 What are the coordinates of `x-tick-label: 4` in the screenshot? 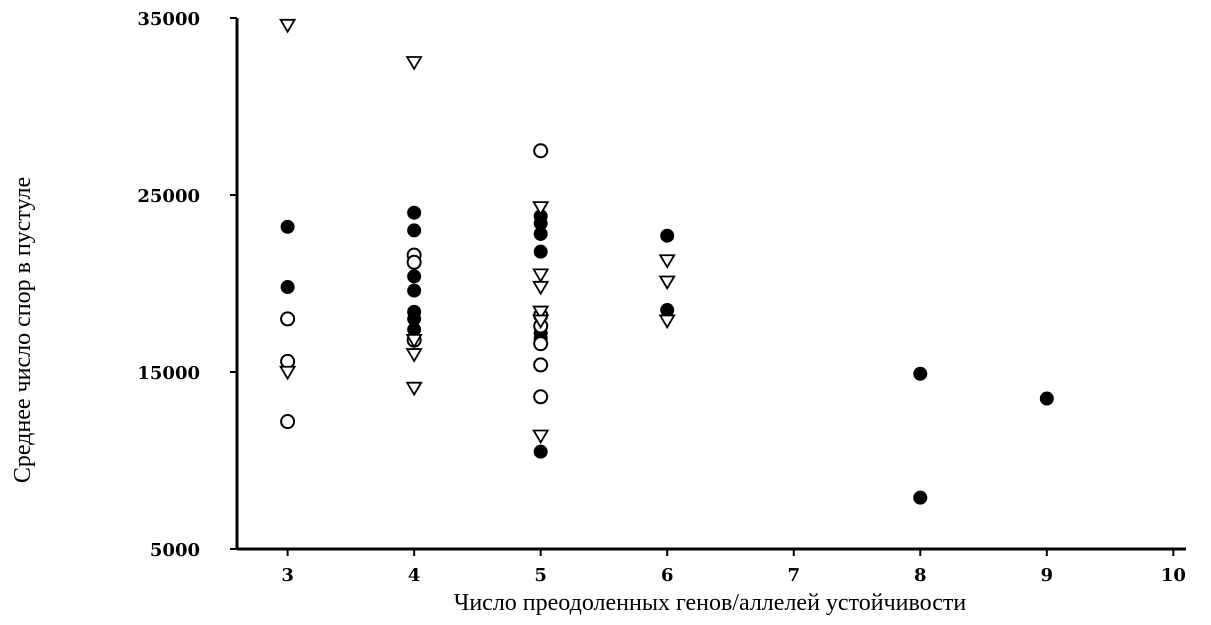 It's located at (414, 575).